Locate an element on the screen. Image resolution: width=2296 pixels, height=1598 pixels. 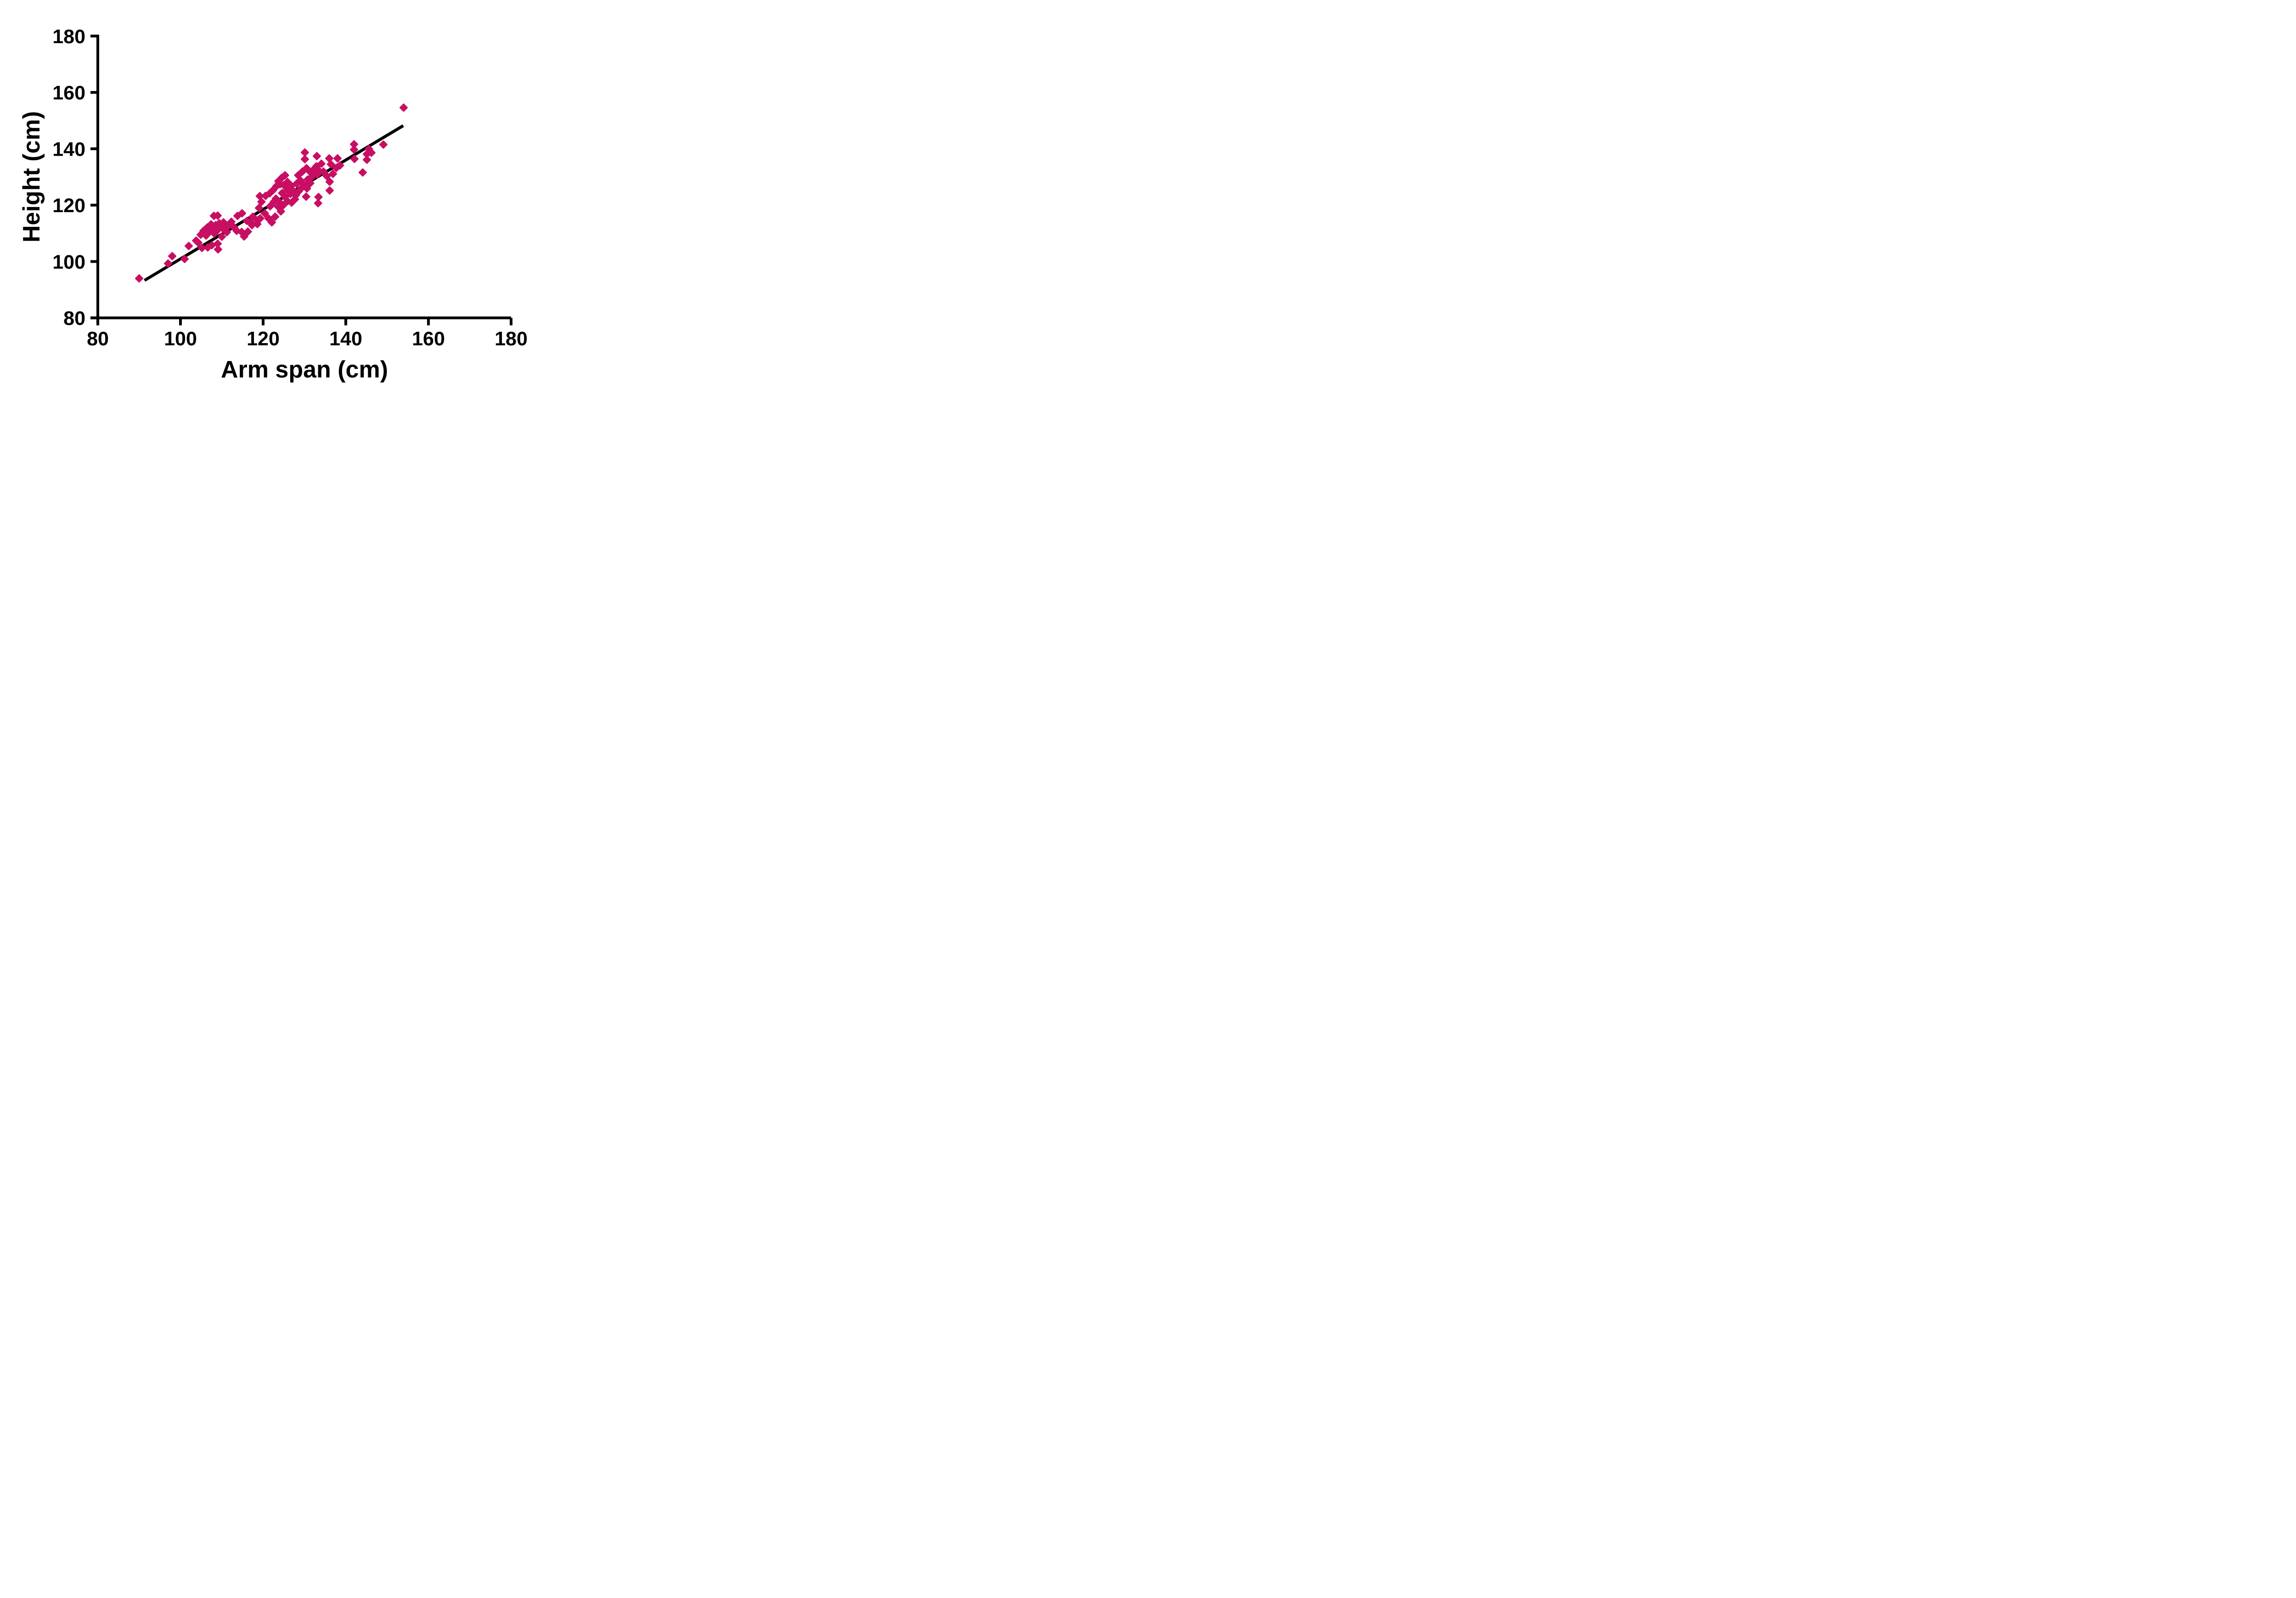
tick-label-layer: 80 100 120 140 160 180 80 100 120 140 160 180 is located at coordinates (290, 188).